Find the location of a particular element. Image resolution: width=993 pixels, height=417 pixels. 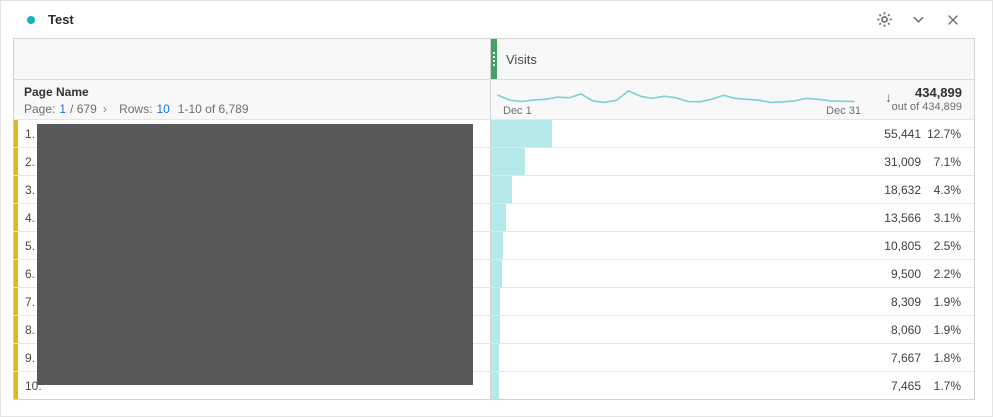

row-range: 1-10 of 6,789 is located at coordinates (213, 109).